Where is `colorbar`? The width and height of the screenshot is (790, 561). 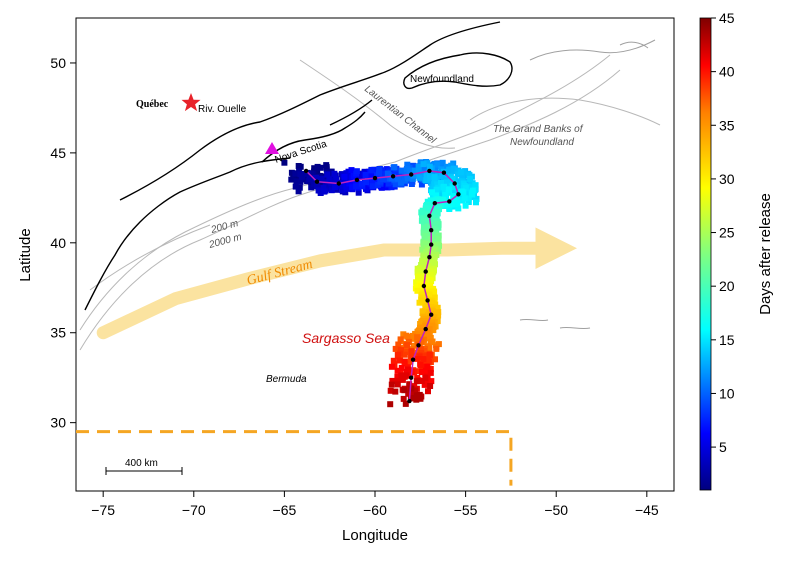 colorbar is located at coordinates (705, 254).